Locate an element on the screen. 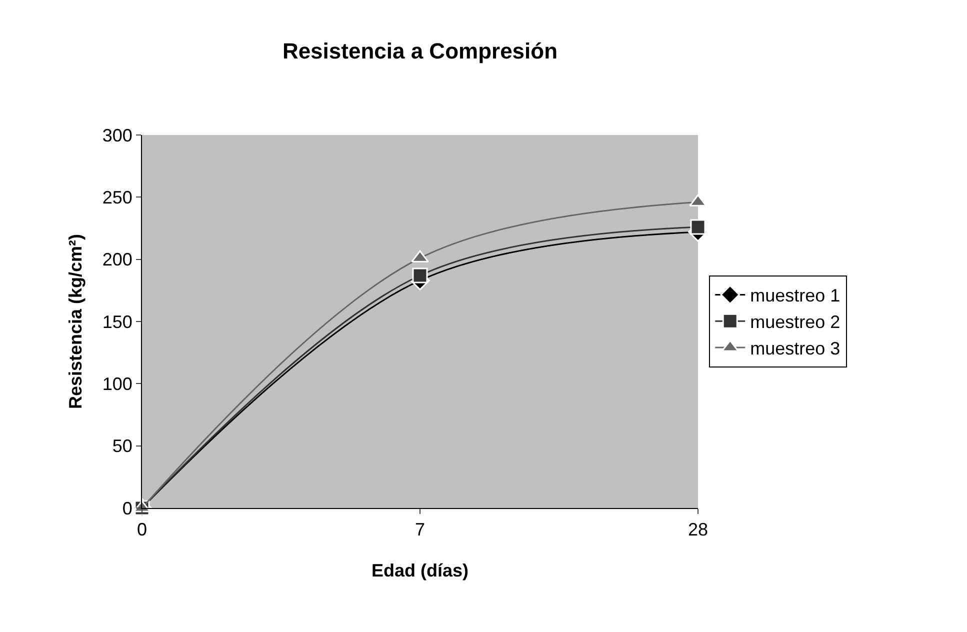 This screenshot has height=632, width=967. legend-label: muestreo 2 is located at coordinates (795, 322).